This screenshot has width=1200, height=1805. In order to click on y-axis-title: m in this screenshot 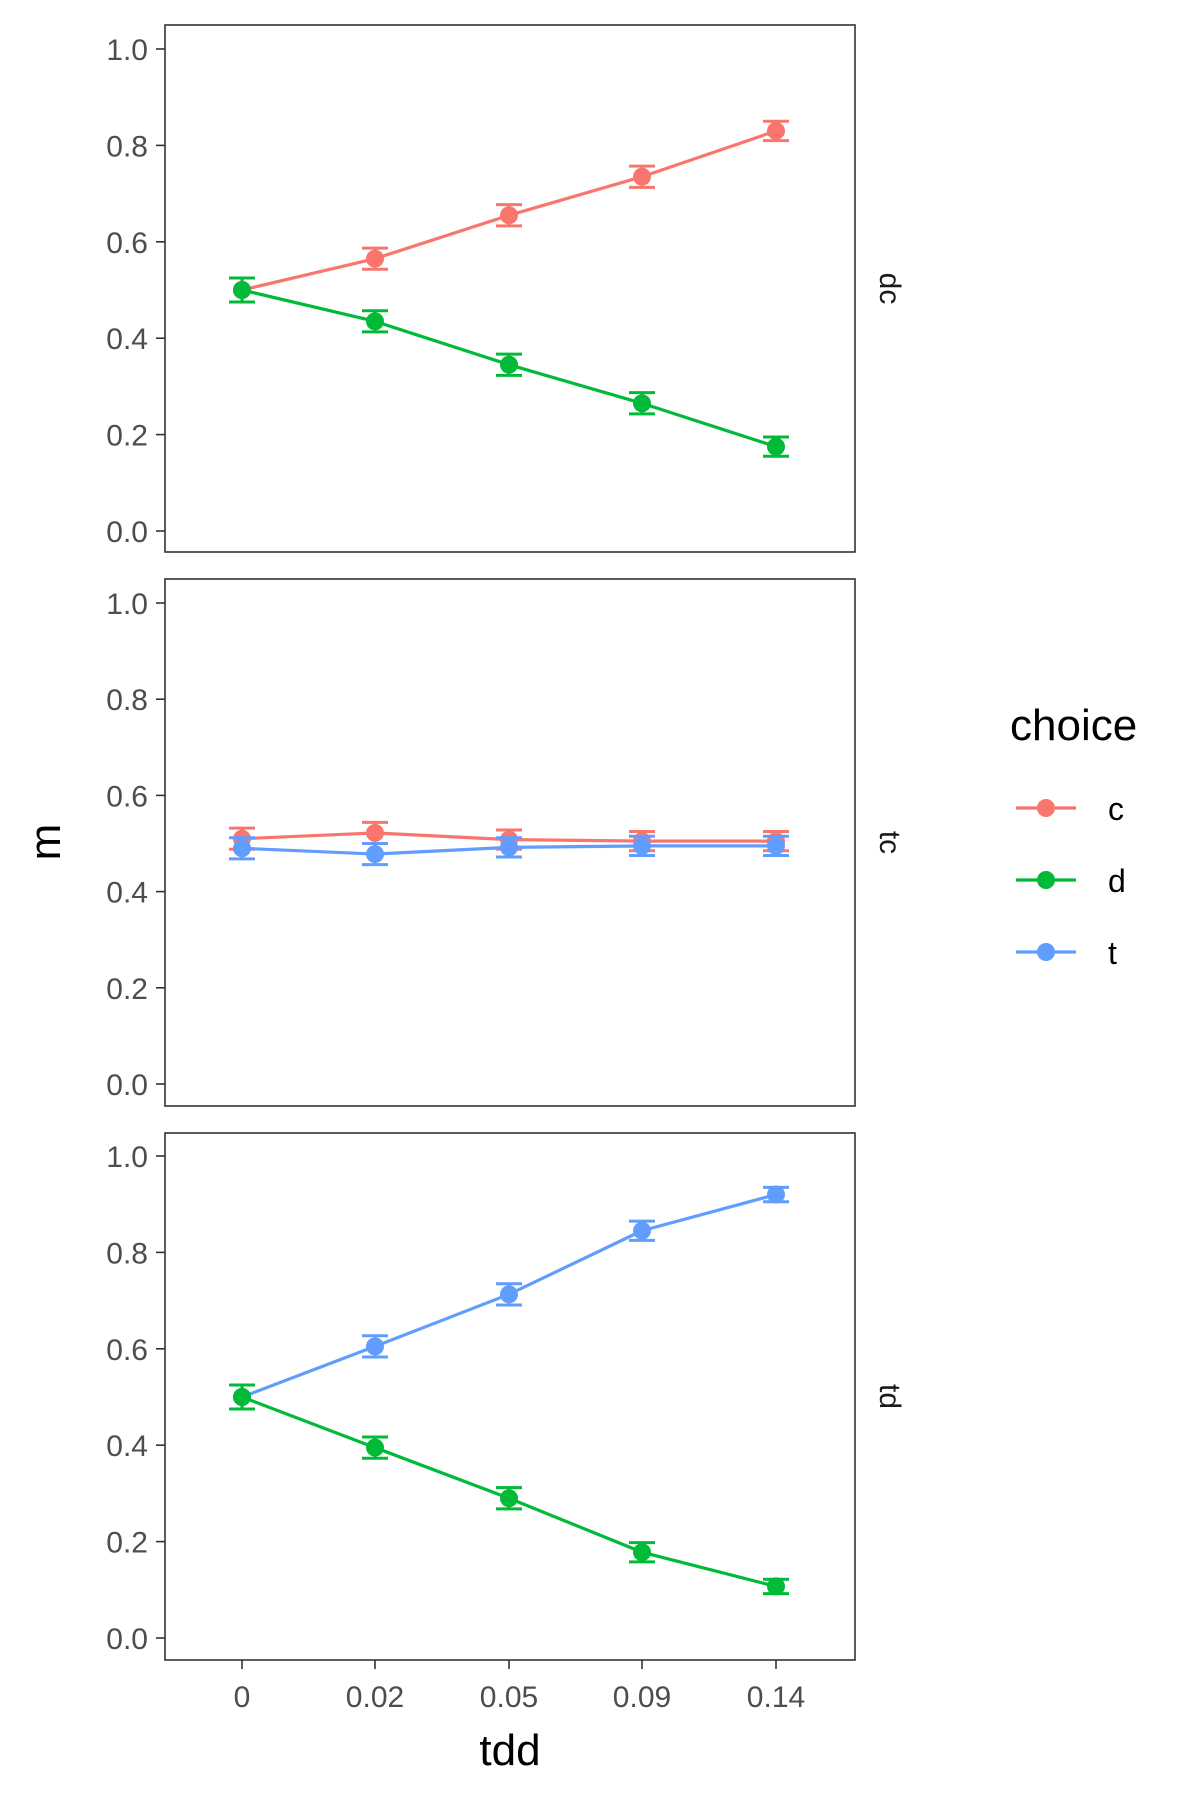, I will do `click(45, 842)`.